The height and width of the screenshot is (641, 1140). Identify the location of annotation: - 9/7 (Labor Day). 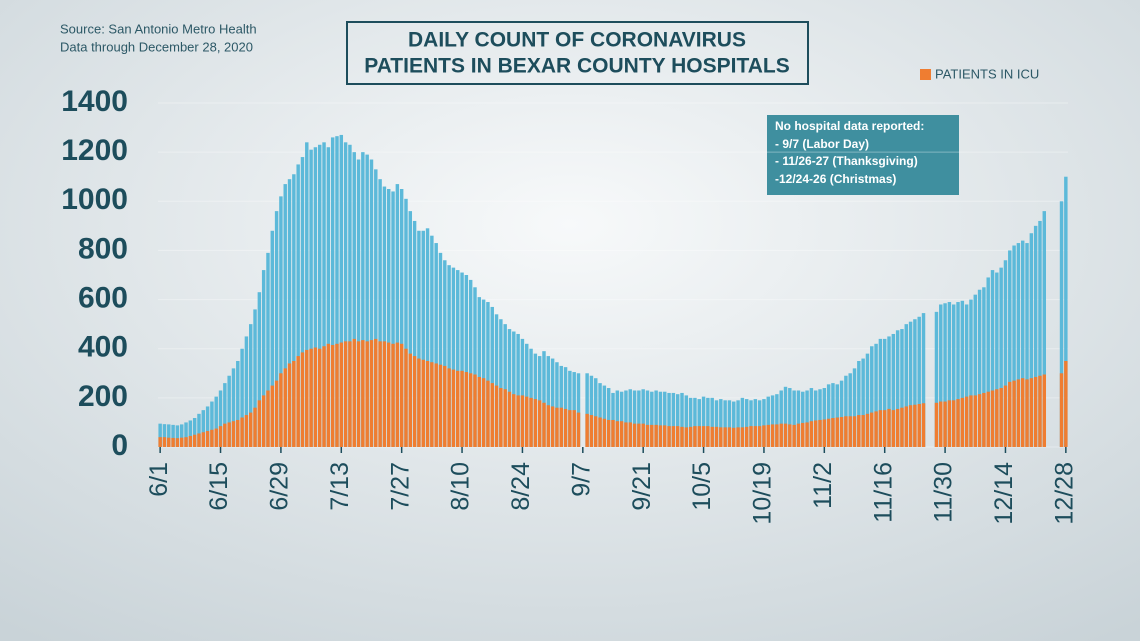
(822, 144).